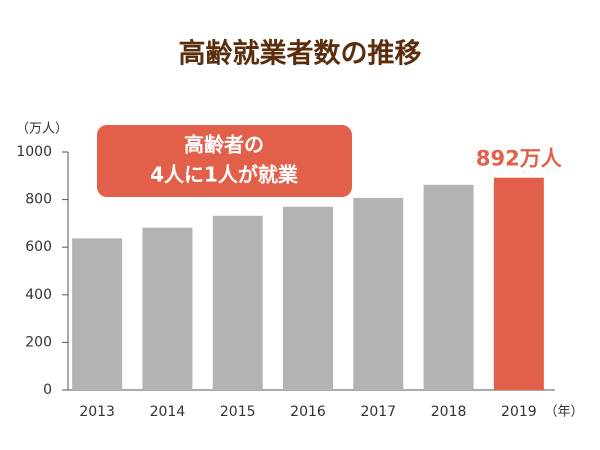 The height and width of the screenshot is (450, 600). Describe the element at coordinates (519, 412) in the screenshot. I see `x-tick-label: 2019` at that location.